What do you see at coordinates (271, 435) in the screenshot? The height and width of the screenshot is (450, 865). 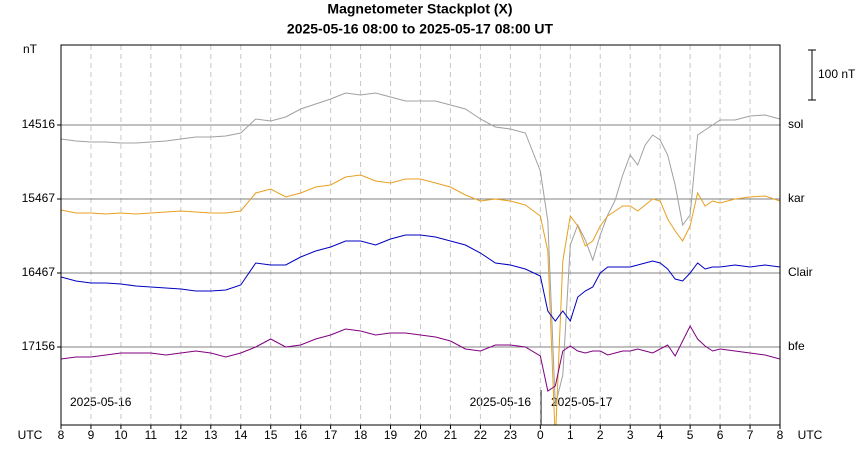 I see `x-tick-label: 15` at bounding box center [271, 435].